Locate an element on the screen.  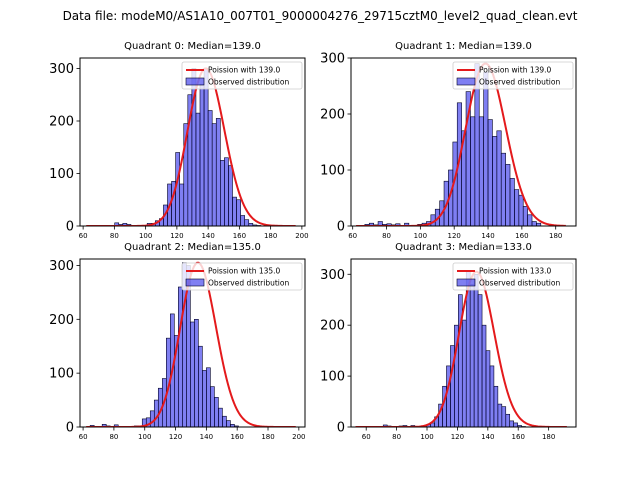
legend-curve-label: Poission with 133.0 is located at coordinates (515, 271).